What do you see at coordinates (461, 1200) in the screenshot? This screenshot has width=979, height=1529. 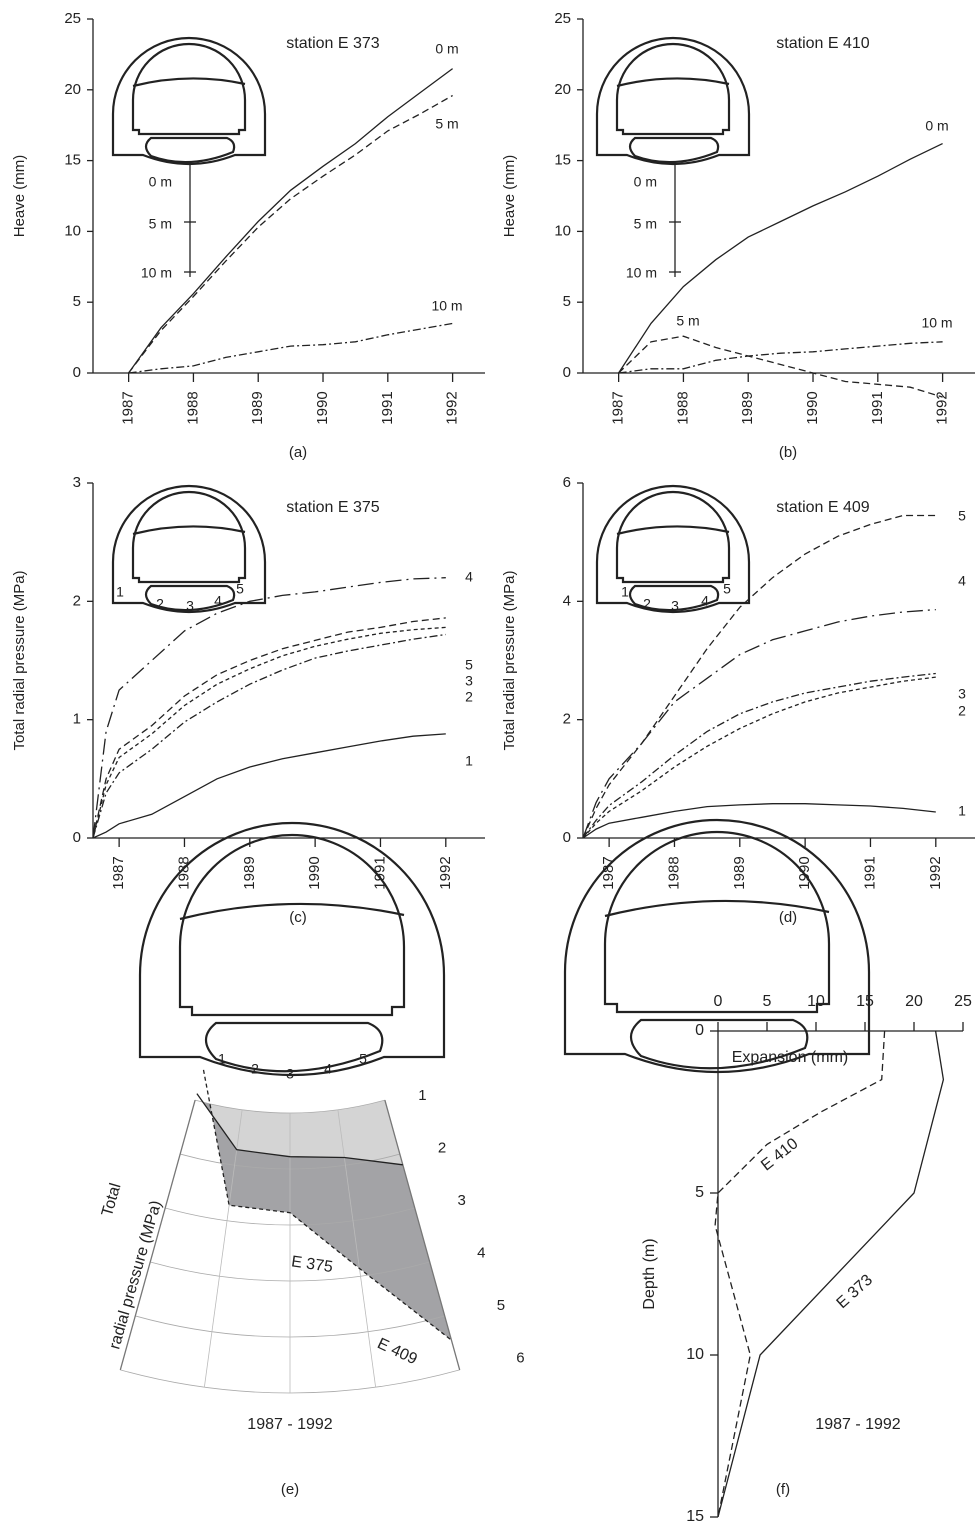 I see `r-tick-label: 3` at bounding box center [461, 1200].